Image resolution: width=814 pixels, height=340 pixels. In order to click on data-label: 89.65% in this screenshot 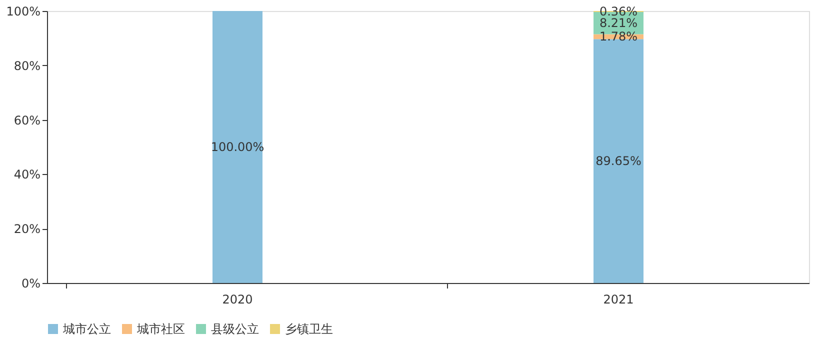, I will do `click(619, 161)`.